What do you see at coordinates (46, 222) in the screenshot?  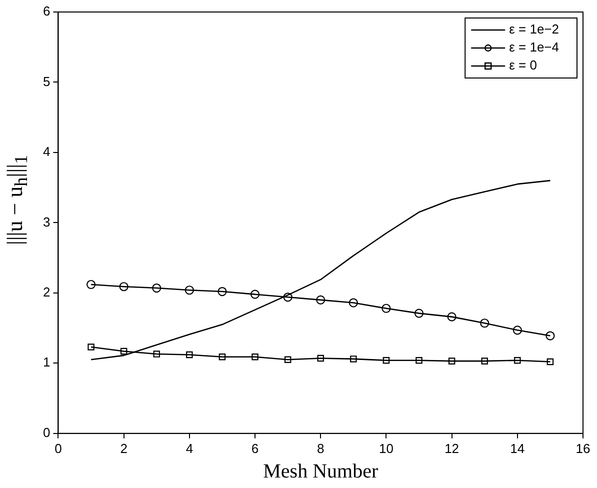 I see `y-tick-label: 3` at bounding box center [46, 222].